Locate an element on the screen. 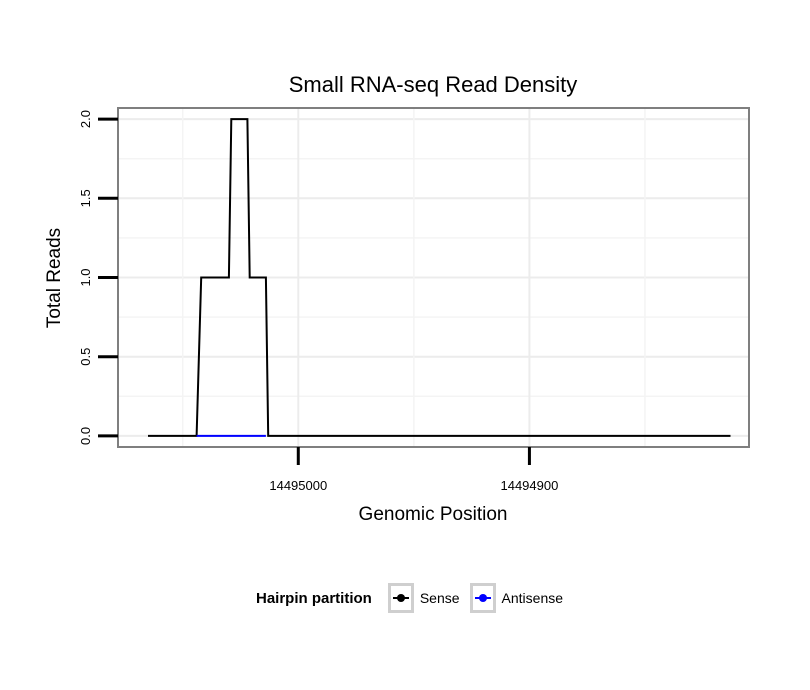 This screenshot has height=690, width=810. legend-dot-antisense is located at coordinates (482, 598).